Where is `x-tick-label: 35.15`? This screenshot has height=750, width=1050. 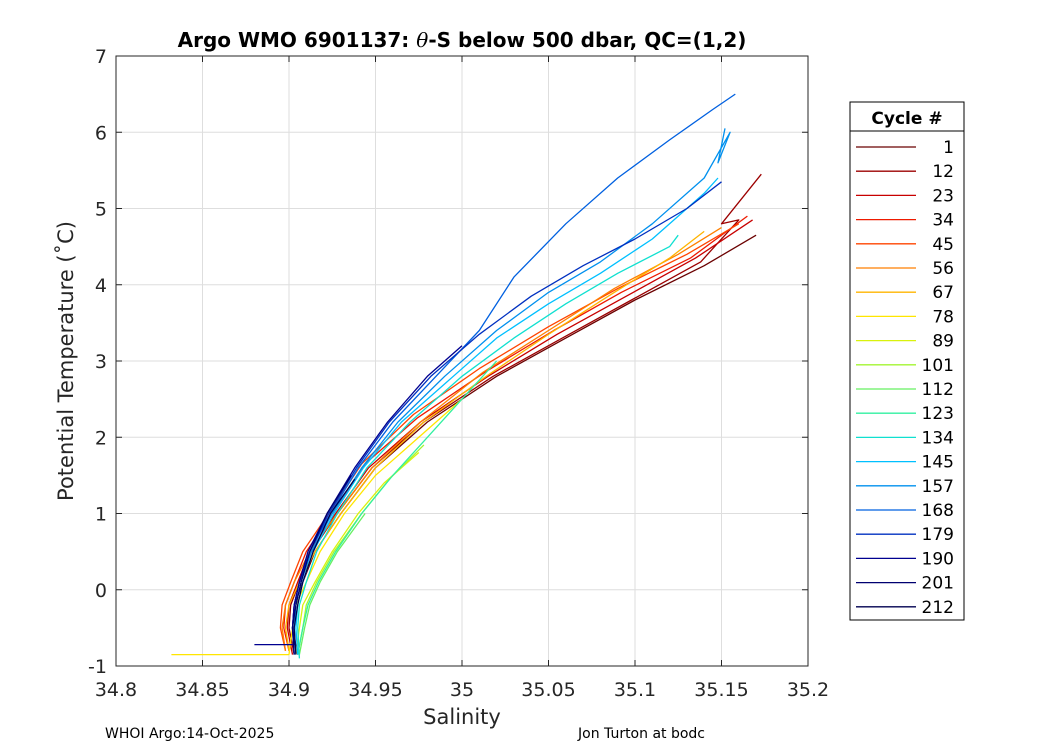
x-tick-label: 35.15 is located at coordinates (721, 690).